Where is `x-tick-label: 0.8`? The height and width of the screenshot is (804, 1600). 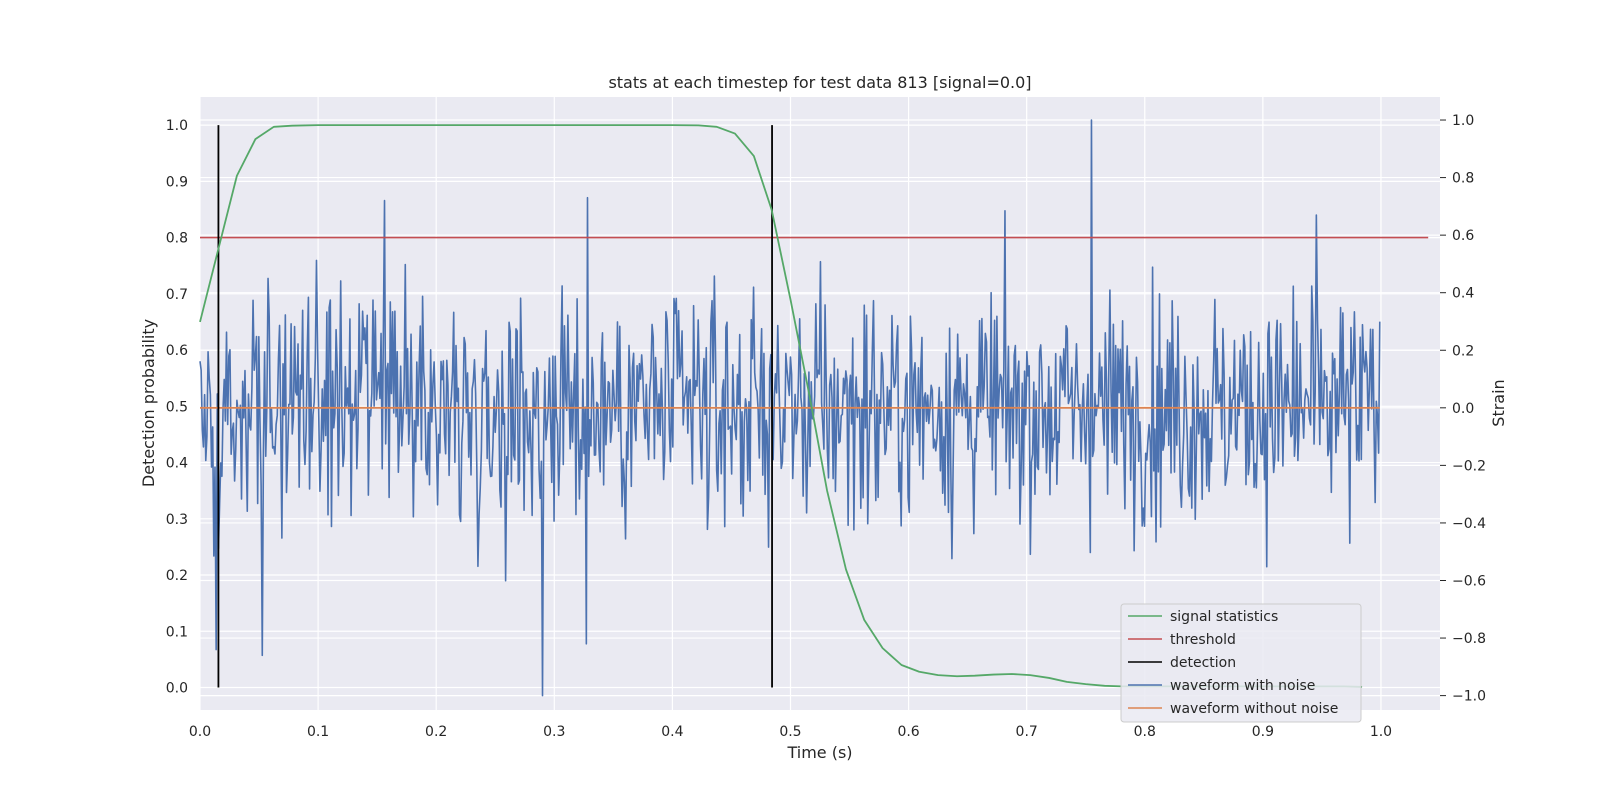
x-tick-label: 0.8 is located at coordinates (1145, 732).